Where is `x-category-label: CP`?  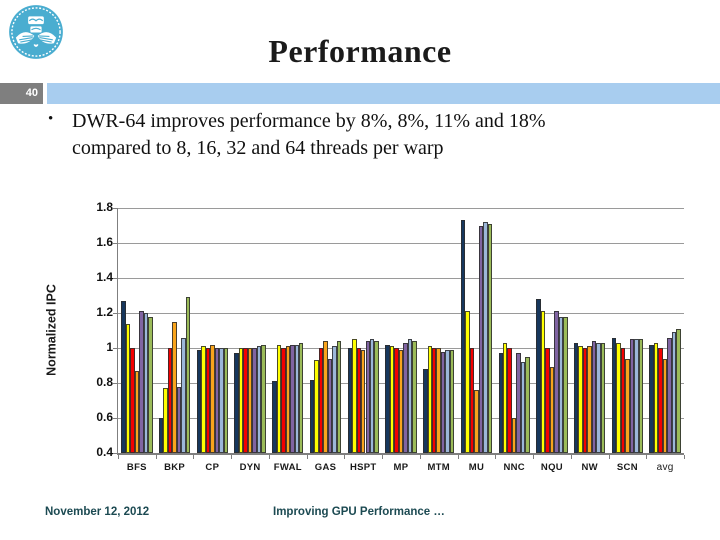 x-category-label: CP is located at coordinates (212, 467).